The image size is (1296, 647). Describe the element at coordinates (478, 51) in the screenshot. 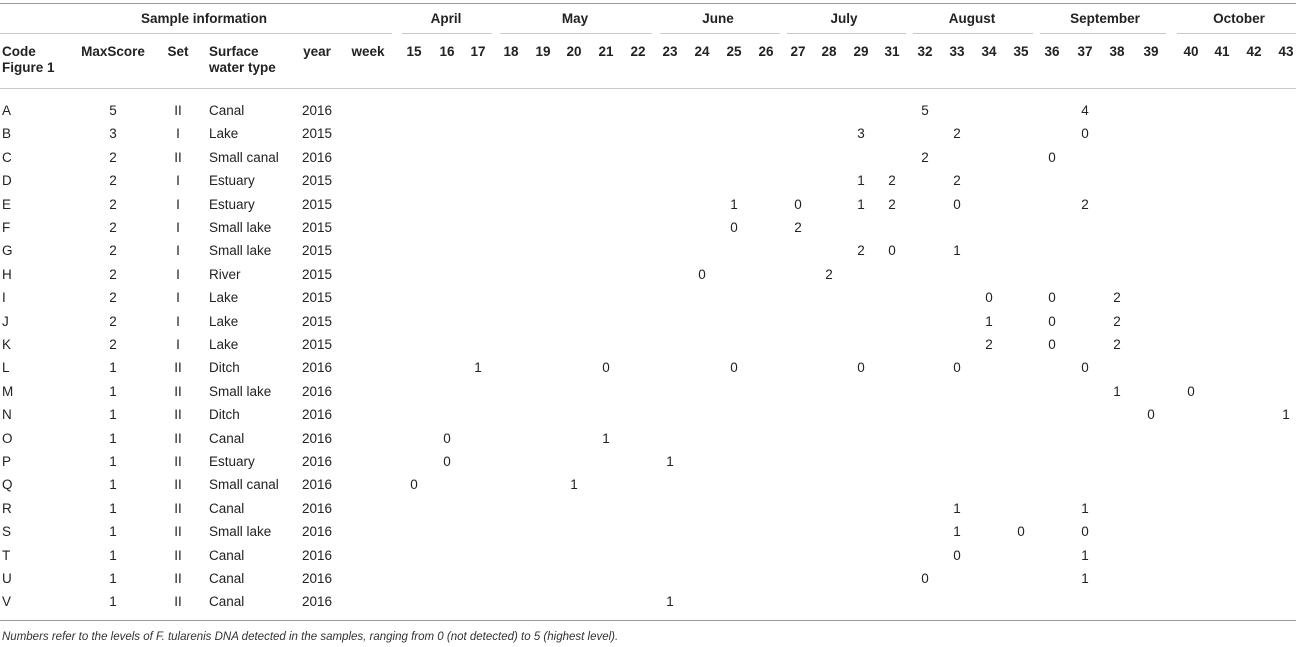

I see `column-header: 17` at that location.